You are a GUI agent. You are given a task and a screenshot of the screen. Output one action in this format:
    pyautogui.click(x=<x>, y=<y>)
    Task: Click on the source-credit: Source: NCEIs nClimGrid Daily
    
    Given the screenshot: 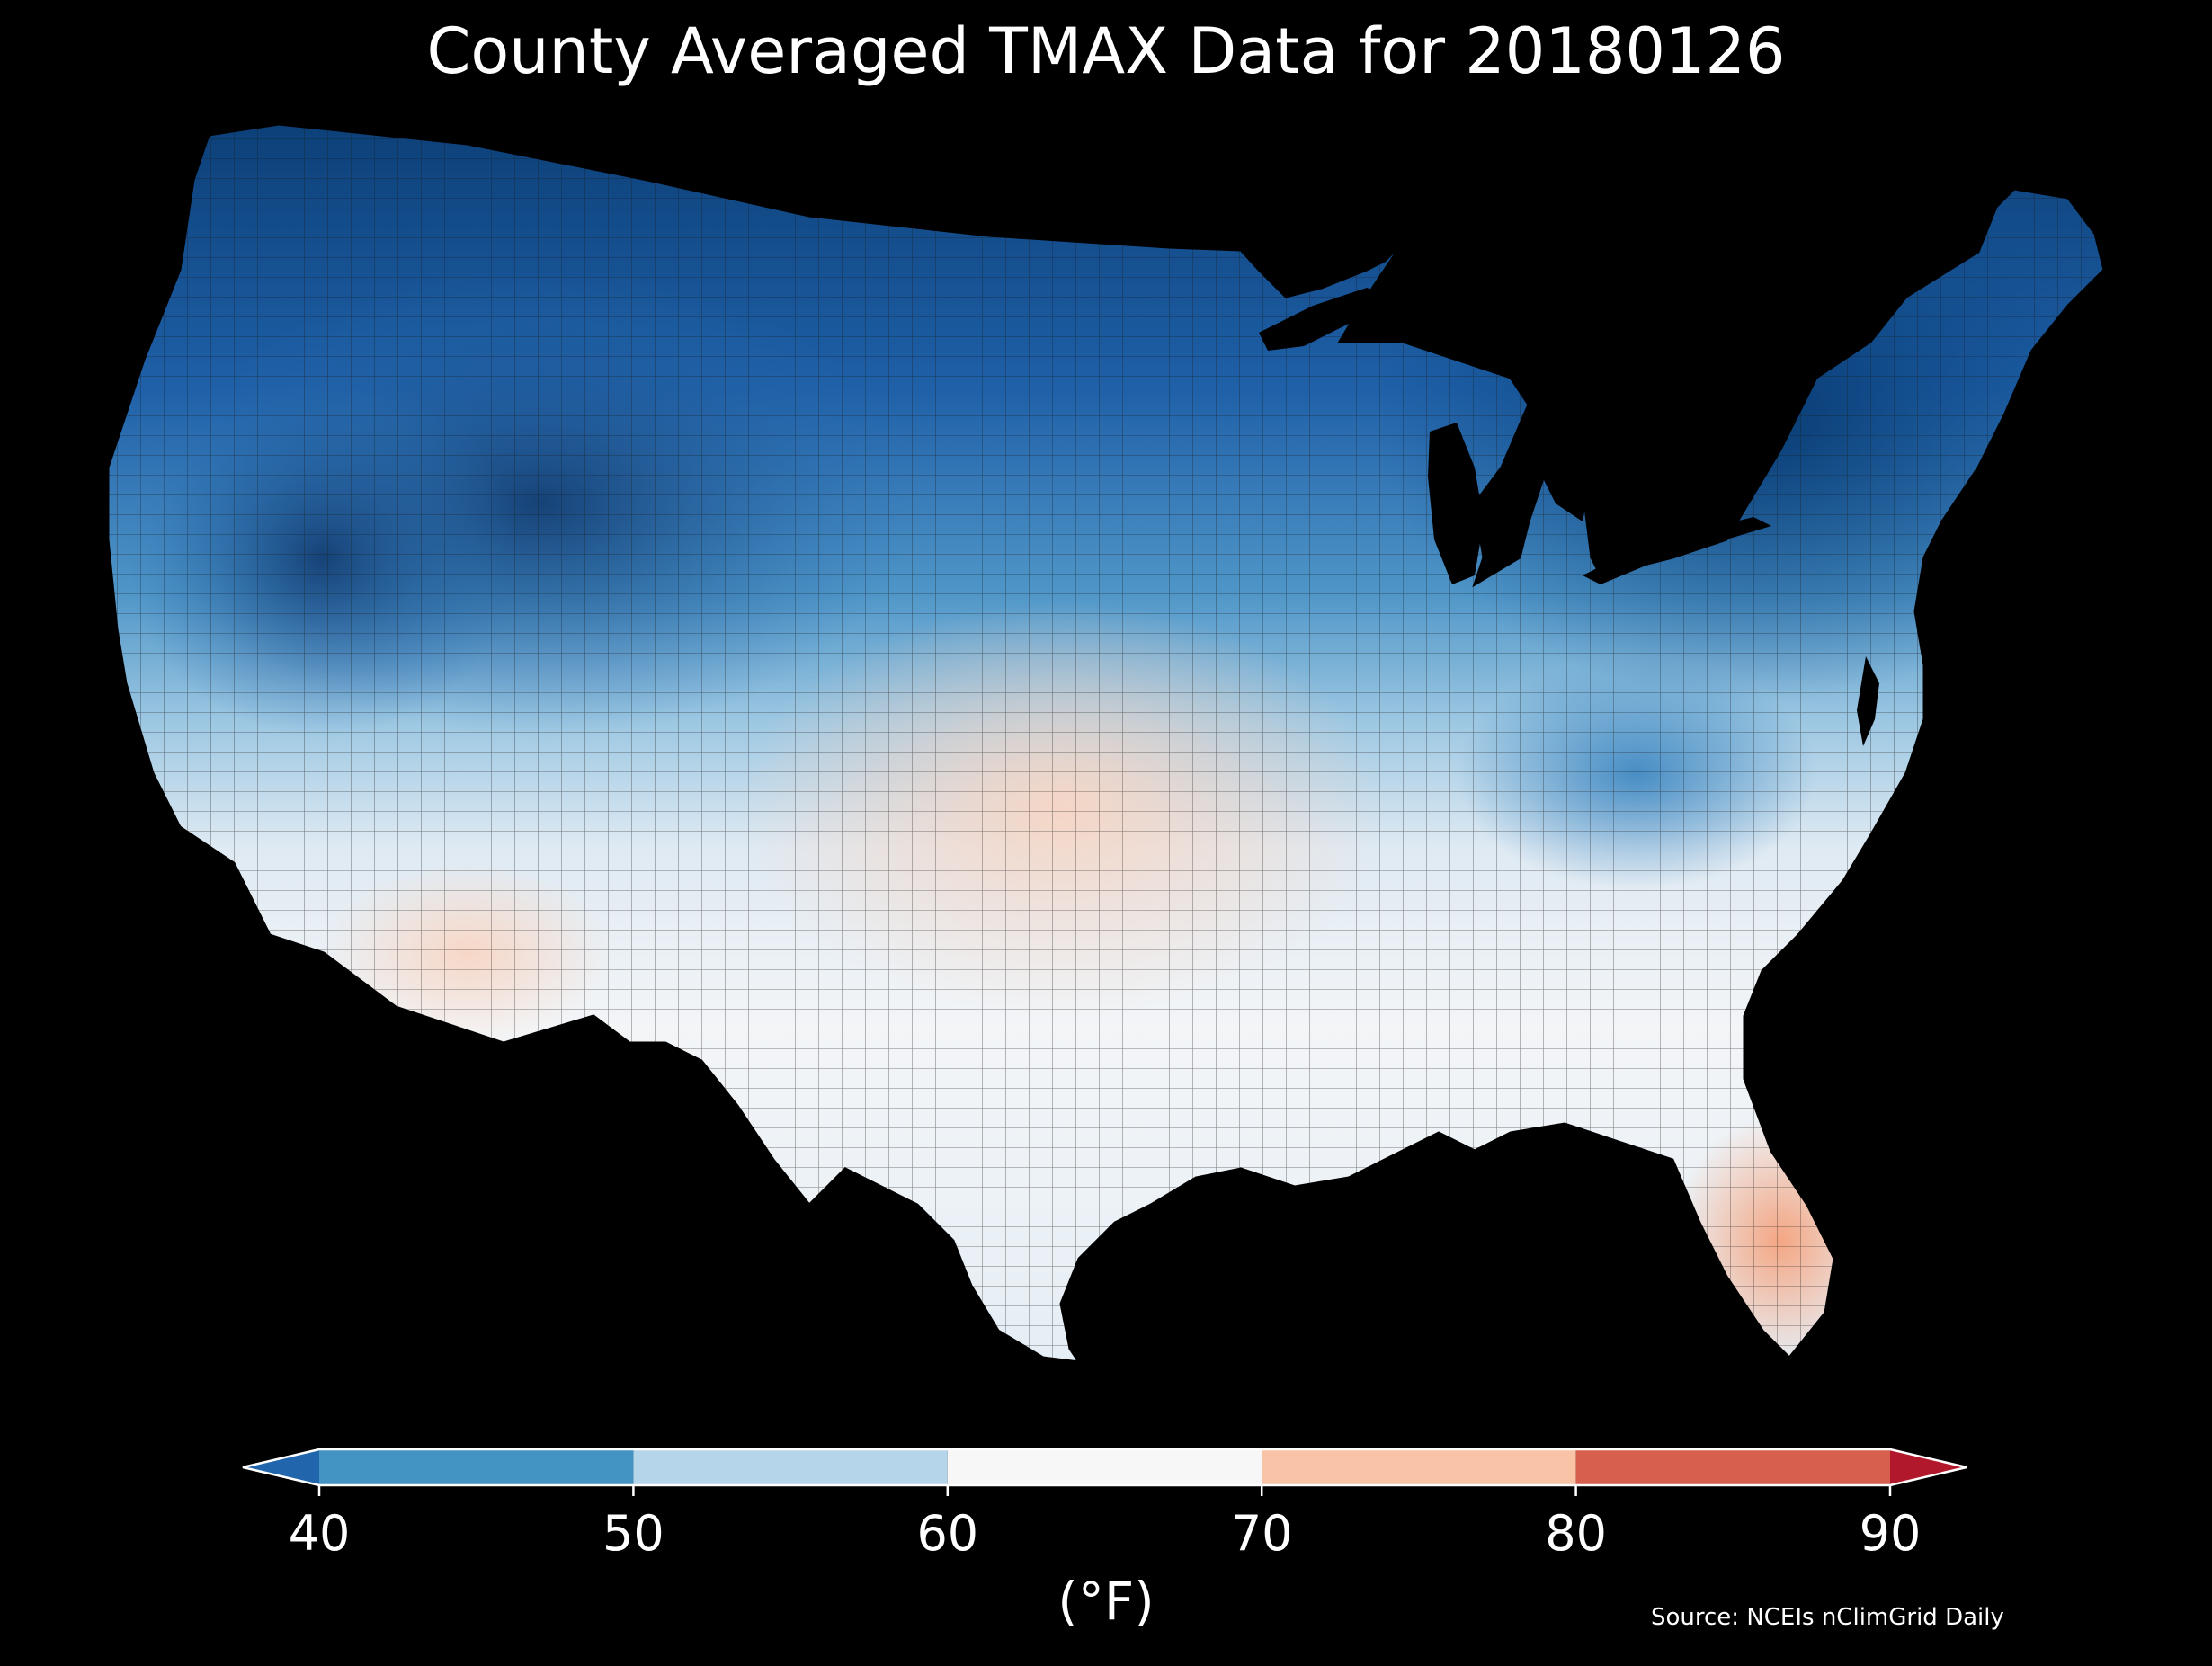 What is the action you would take?
    pyautogui.click(x=1827, y=1617)
    